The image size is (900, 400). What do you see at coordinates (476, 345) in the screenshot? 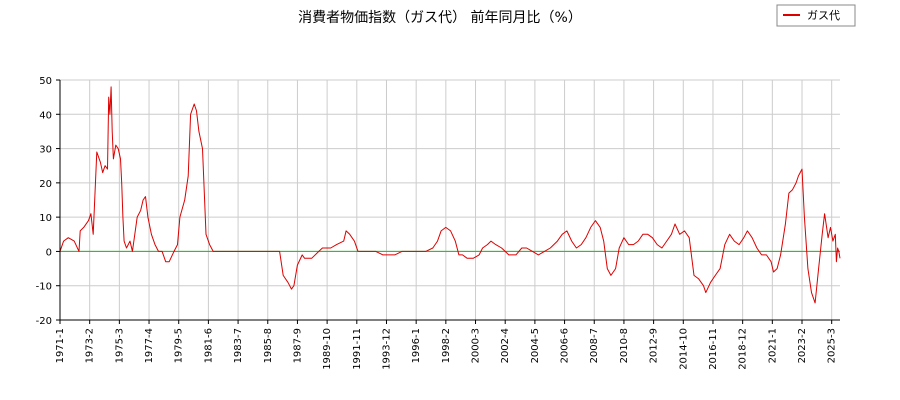
I see `x-tick-label: 2000-3` at bounding box center [476, 345].